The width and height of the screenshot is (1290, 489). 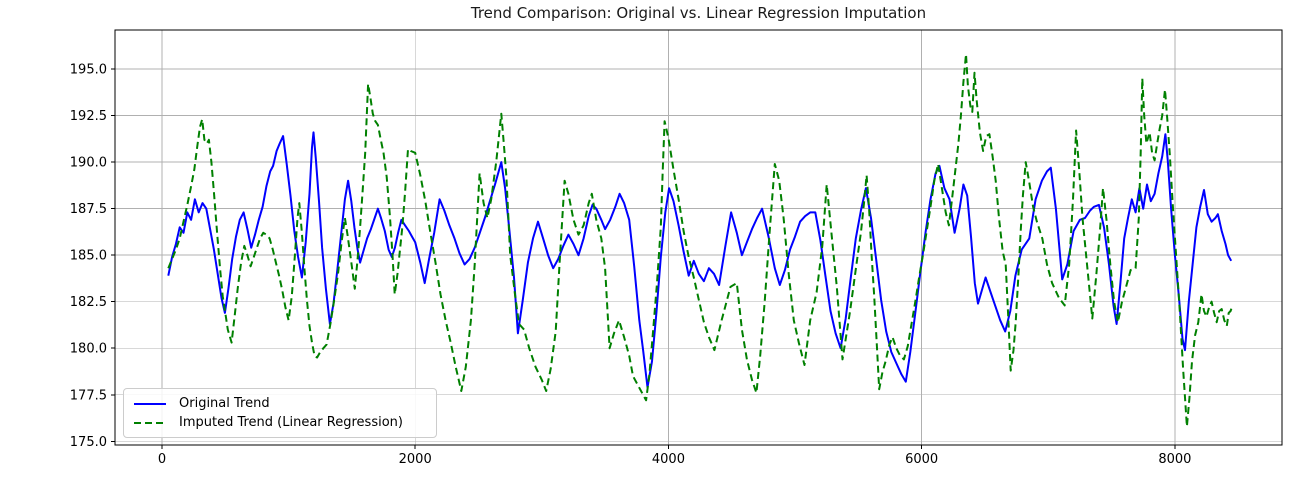 What do you see at coordinates (415, 459) in the screenshot?
I see `x-axis-tick-label: 2000` at bounding box center [415, 459].